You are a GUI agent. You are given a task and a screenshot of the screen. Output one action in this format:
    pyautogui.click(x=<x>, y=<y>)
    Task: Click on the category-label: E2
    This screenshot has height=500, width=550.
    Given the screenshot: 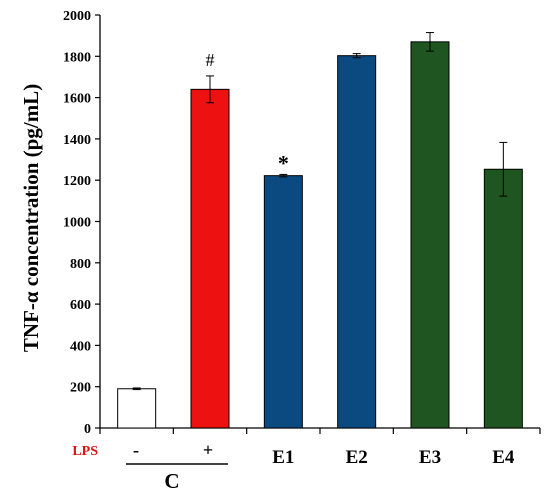 What is the action you would take?
    pyautogui.click(x=357, y=457)
    